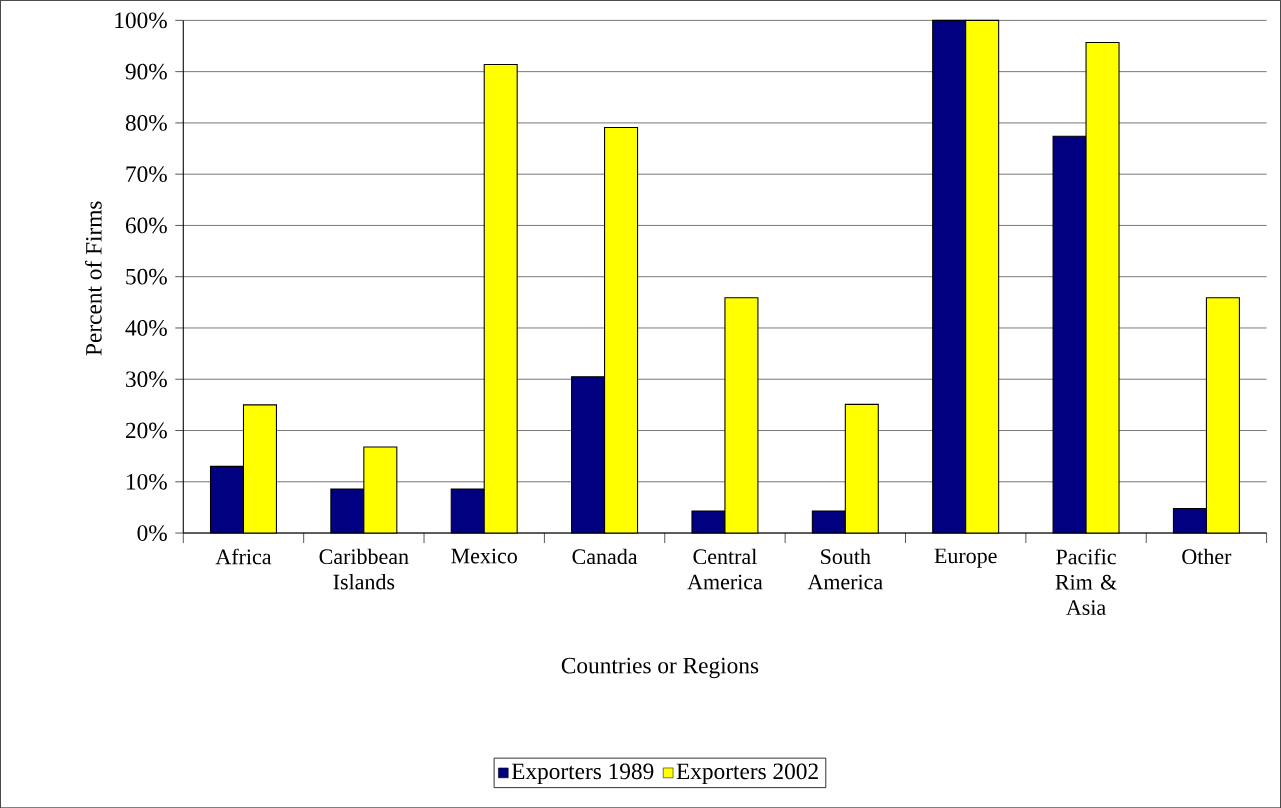 Image resolution: width=1281 pixels, height=808 pixels. Describe the element at coordinates (1086, 581) in the screenshot. I see `x-tick-label: Pacific Rim & Asia` at that location.